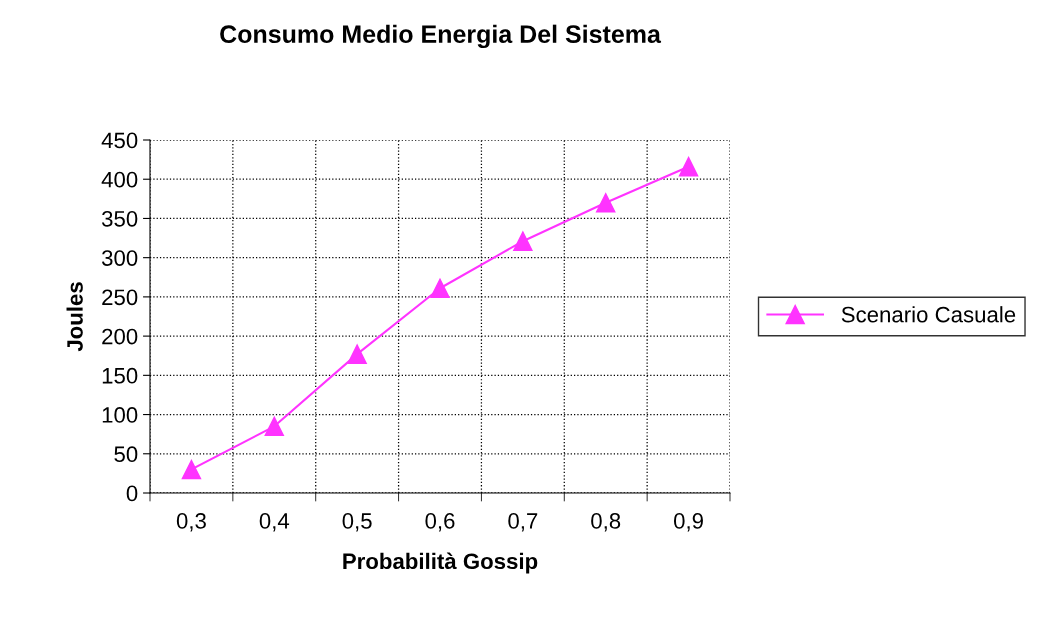  I want to click on x-tick-label: 0,4, so click(274, 522).